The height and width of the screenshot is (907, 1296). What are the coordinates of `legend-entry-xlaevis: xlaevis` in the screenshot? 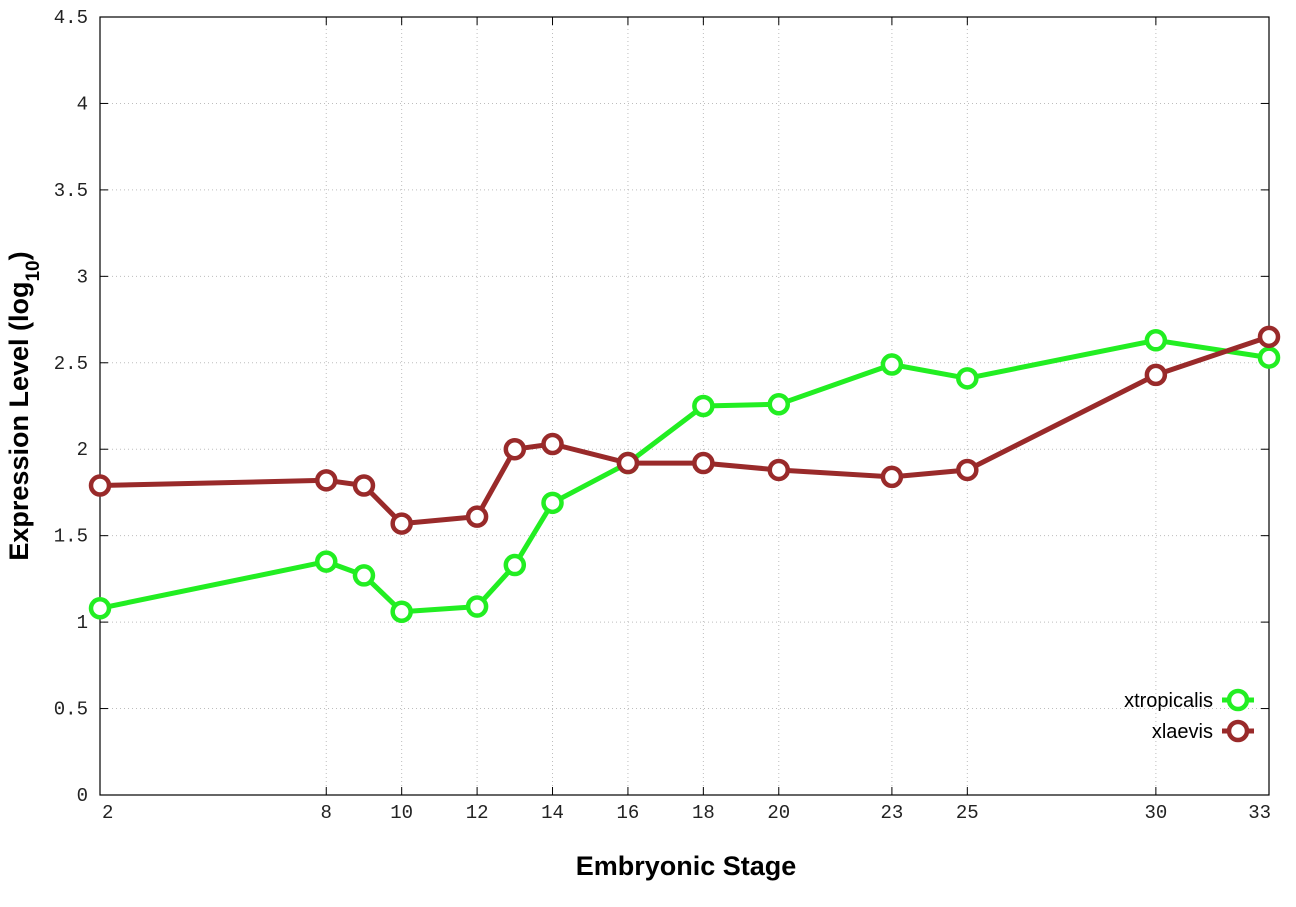 It's located at (1203, 731).